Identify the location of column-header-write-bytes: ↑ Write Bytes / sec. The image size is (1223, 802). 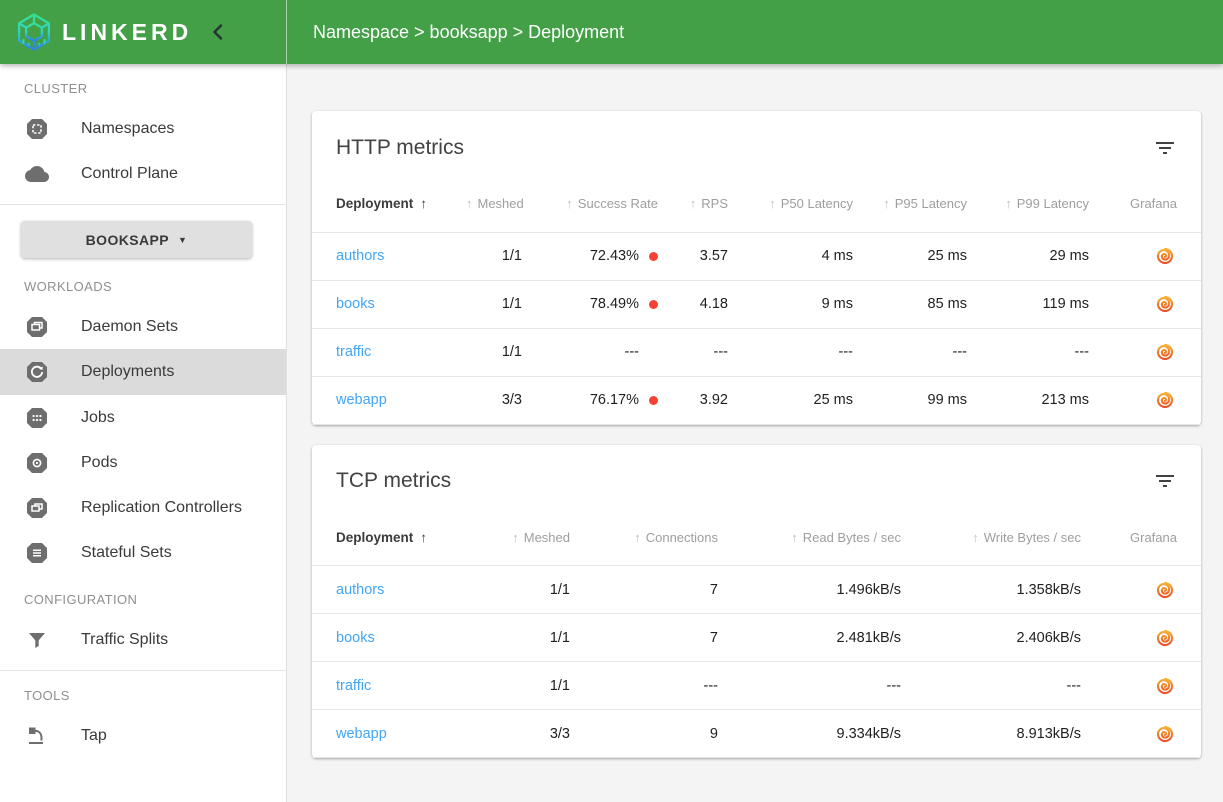
(991, 537).